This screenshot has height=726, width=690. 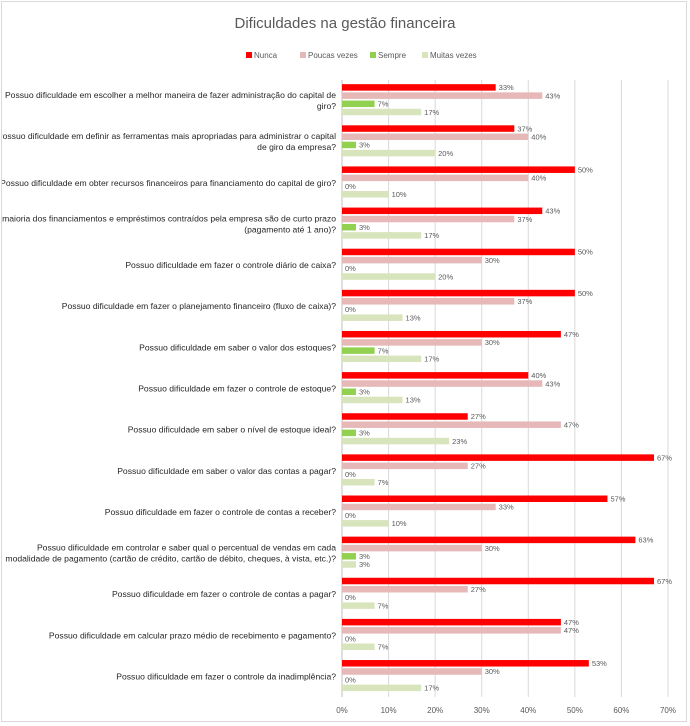 I want to click on data-label-10-0: 57%, so click(x=617, y=499).